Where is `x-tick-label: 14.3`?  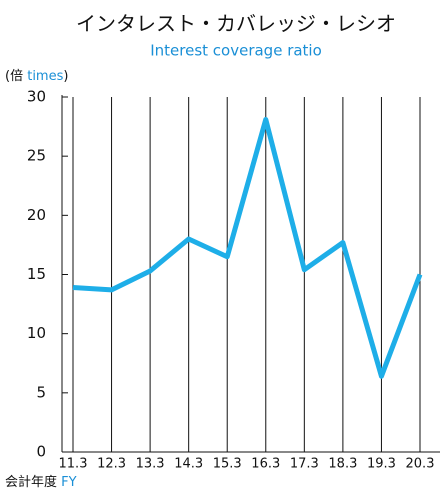 x-tick-label: 14.3 is located at coordinates (188, 464).